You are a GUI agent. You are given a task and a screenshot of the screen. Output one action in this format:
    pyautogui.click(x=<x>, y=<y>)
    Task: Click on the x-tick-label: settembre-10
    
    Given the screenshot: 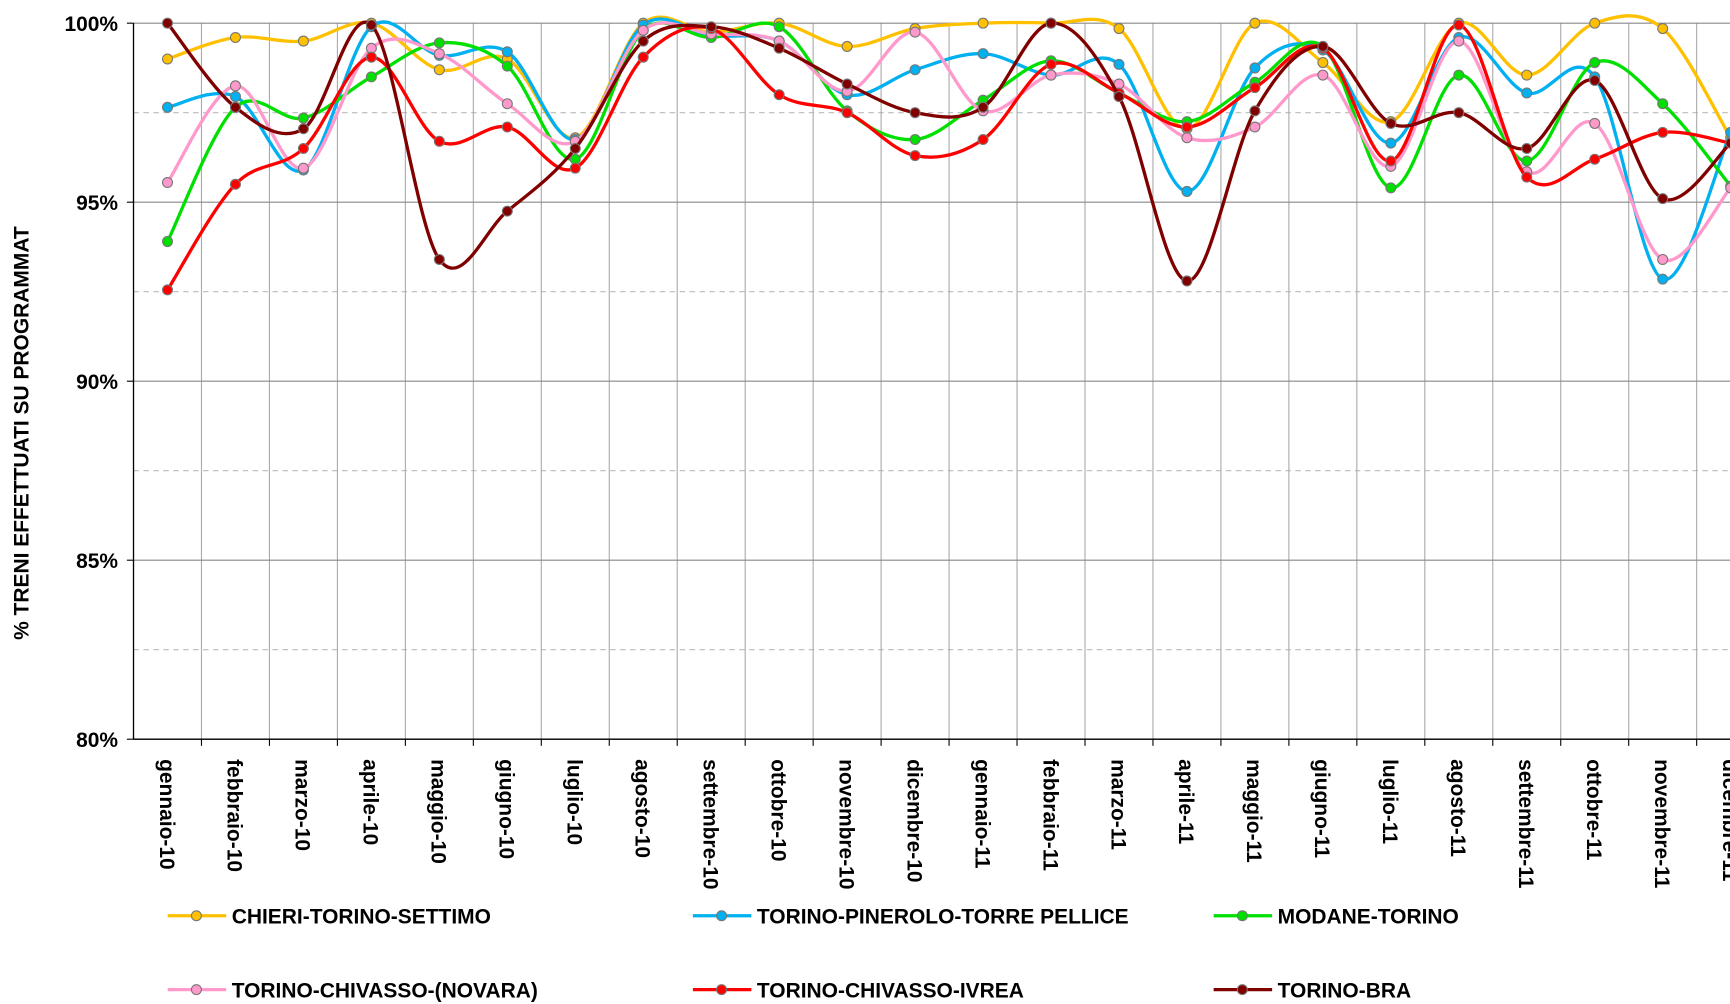 What is the action you would take?
    pyautogui.click(x=709, y=824)
    